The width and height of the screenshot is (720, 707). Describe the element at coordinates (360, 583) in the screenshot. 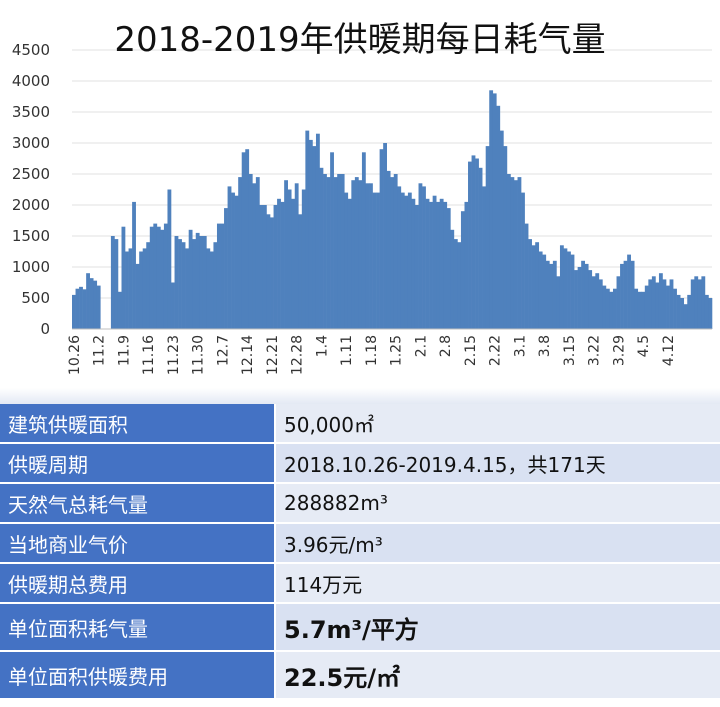

I see `table-row: 供暖期总费用 114万元` at that location.